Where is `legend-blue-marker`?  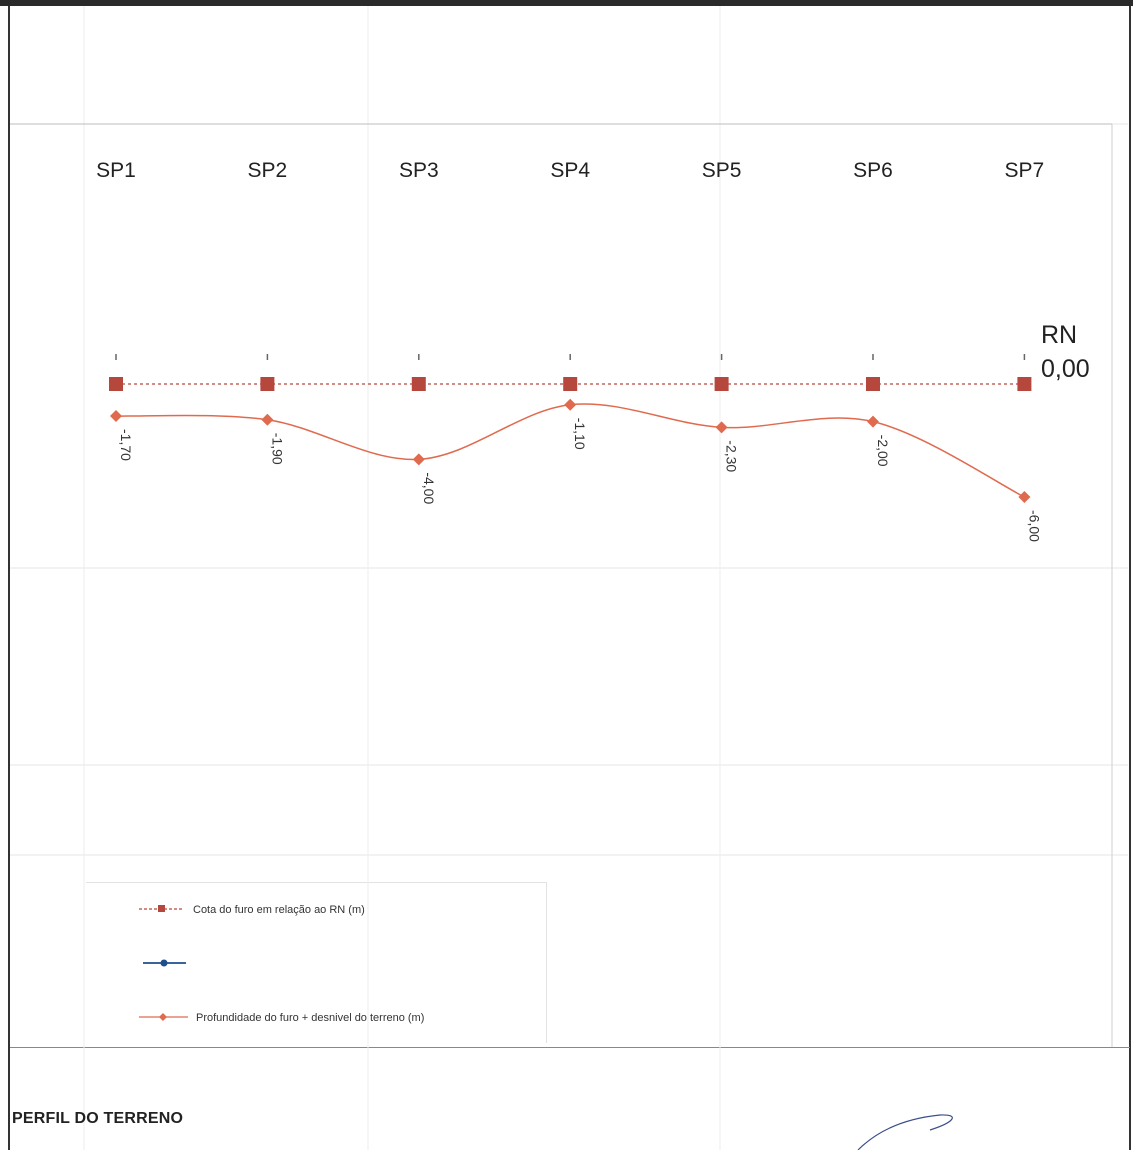 legend-blue-marker is located at coordinates (164, 963).